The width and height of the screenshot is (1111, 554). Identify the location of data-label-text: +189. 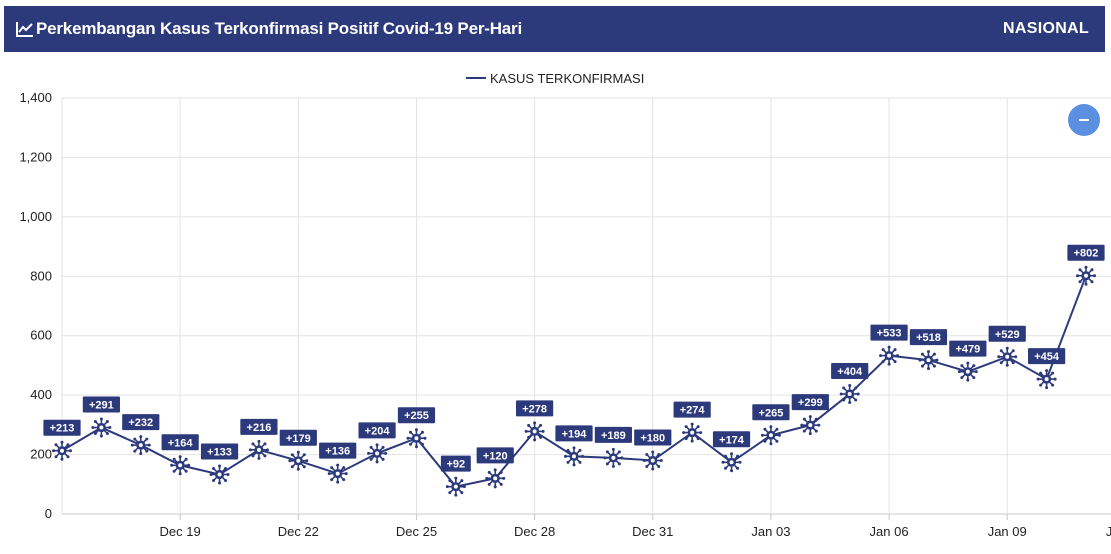
(613, 436).